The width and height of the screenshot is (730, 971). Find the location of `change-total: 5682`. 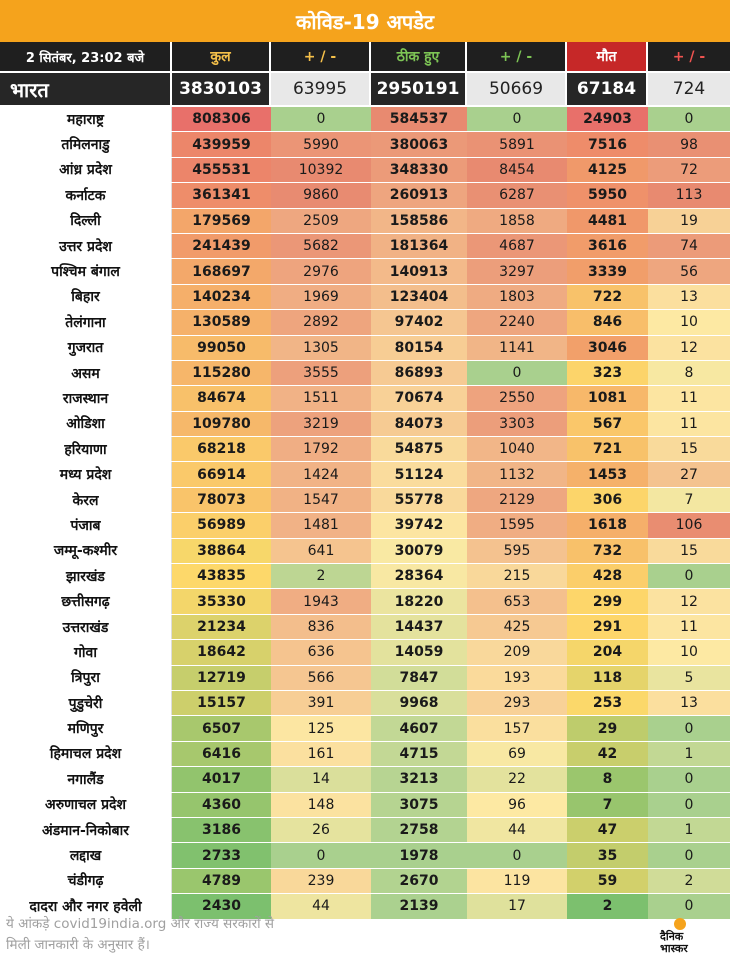

change-total: 5682 is located at coordinates (321, 246).